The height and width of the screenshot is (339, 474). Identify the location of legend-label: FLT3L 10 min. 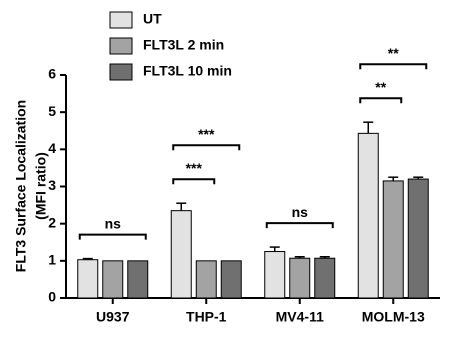
(187, 71).